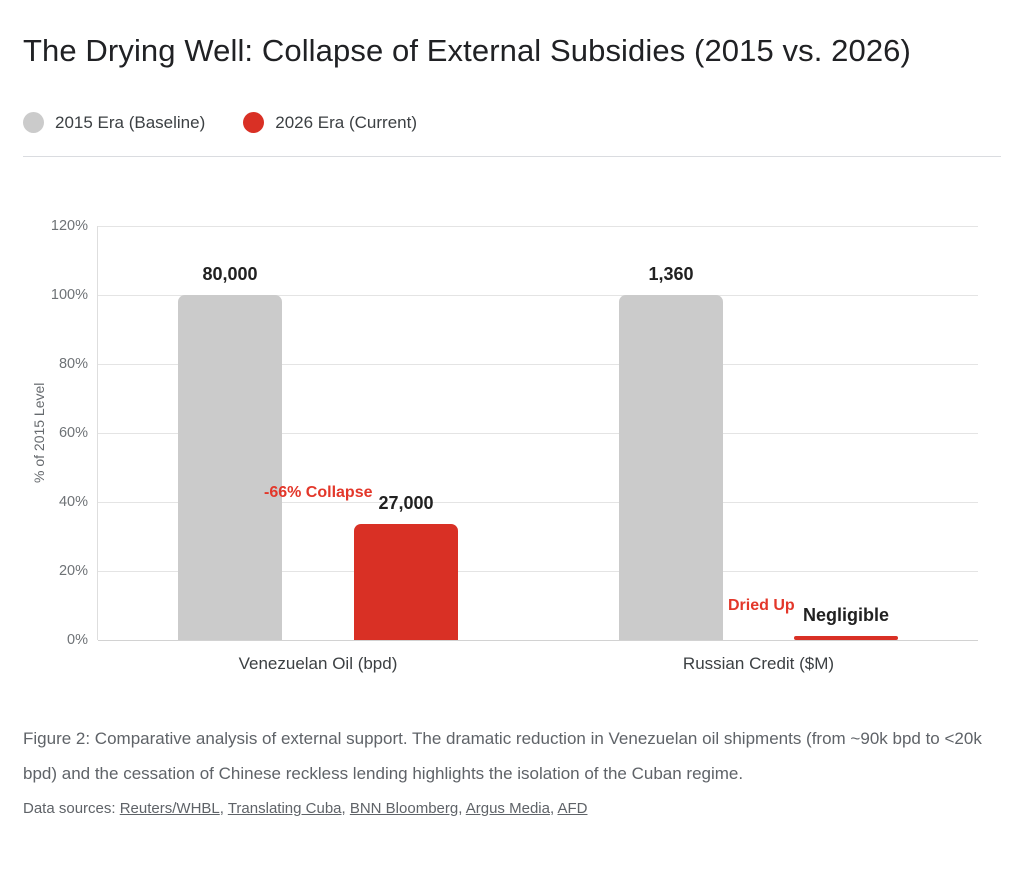 Image resolution: width=1024 pixels, height=883 pixels. I want to click on value-label-2026-era-current-russian-credit-m: Negligible, so click(846, 615).